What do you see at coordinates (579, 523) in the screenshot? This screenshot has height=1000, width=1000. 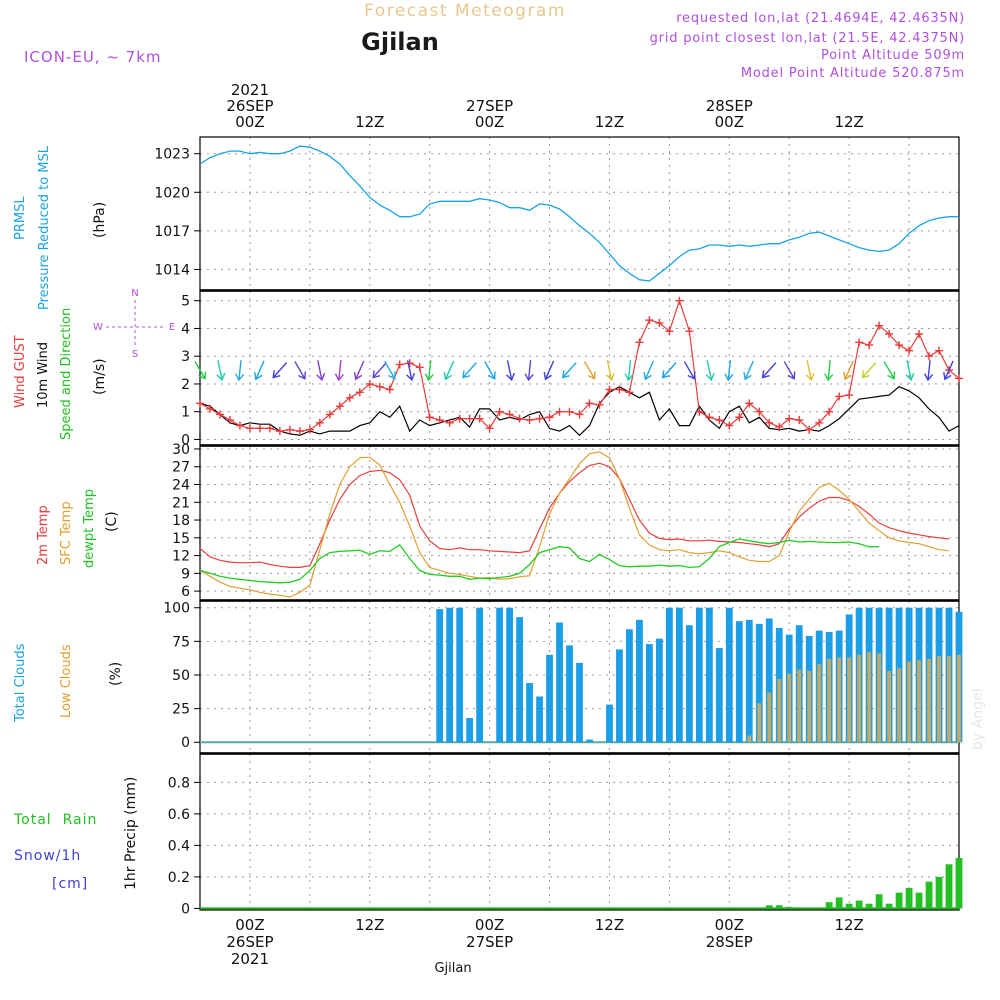 I see `panel-border` at bounding box center [579, 523].